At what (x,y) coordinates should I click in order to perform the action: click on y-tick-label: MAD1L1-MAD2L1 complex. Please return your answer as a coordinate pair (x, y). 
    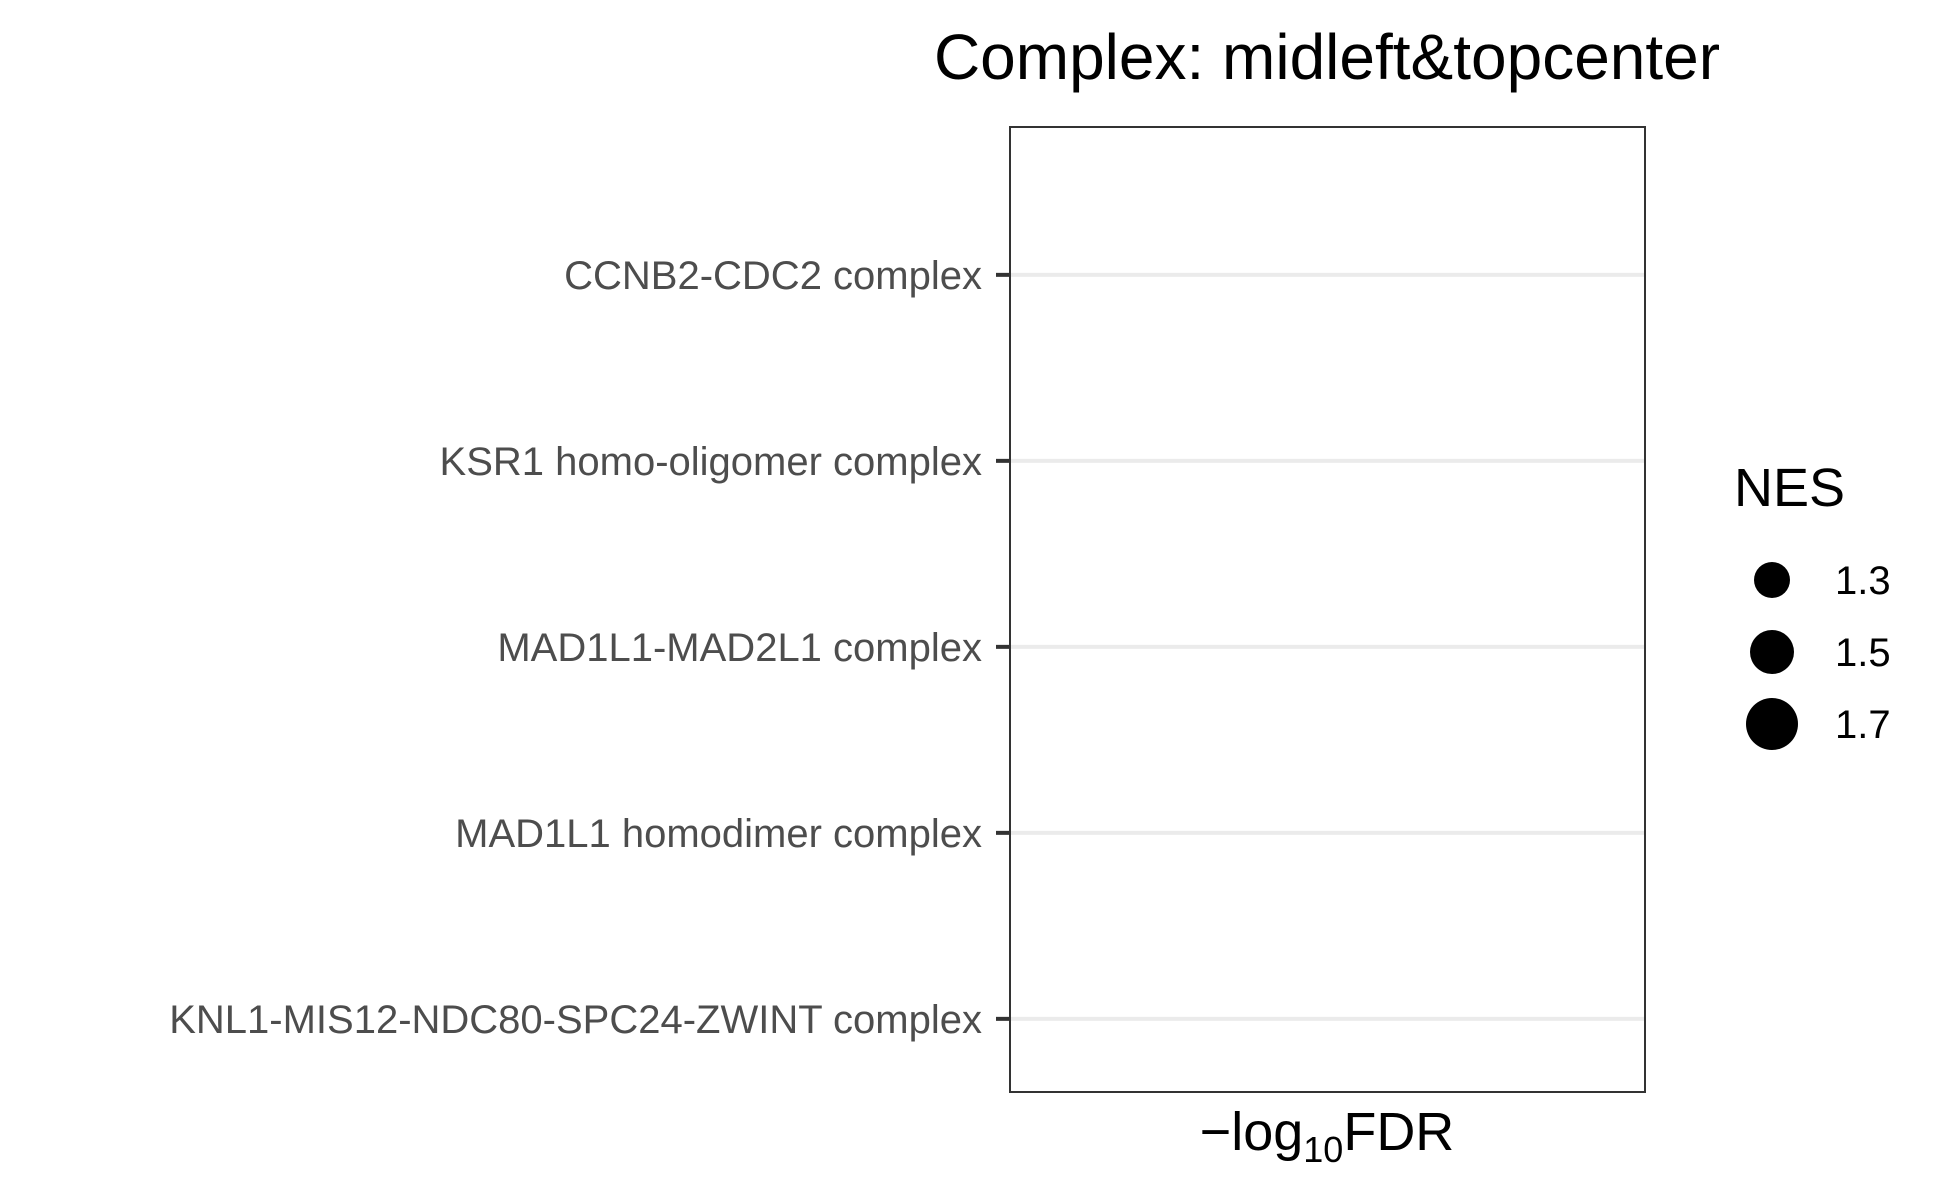
    Looking at the image, I should click on (739, 648).